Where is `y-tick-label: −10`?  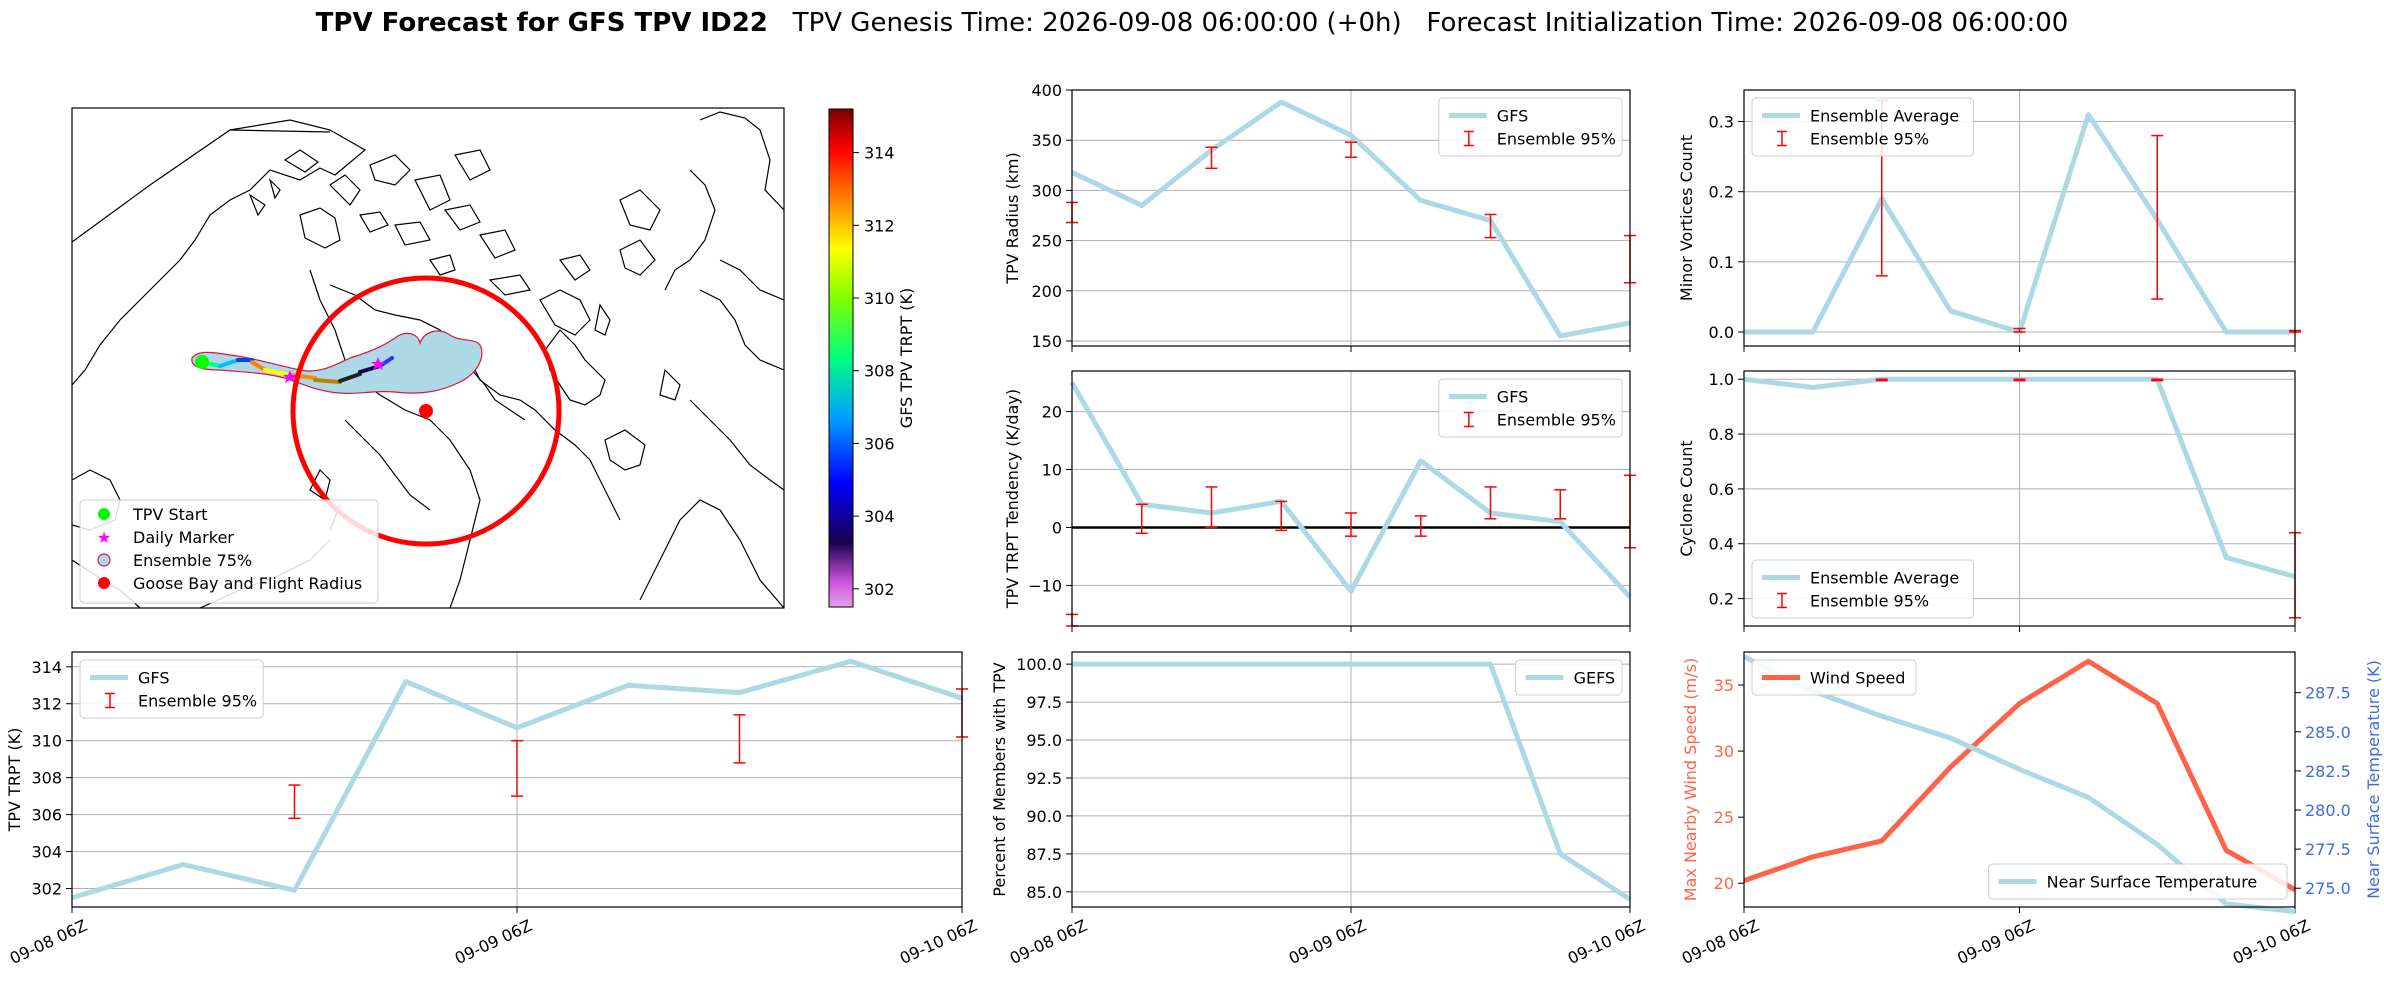
y-tick-label: −10 is located at coordinates (1045, 585).